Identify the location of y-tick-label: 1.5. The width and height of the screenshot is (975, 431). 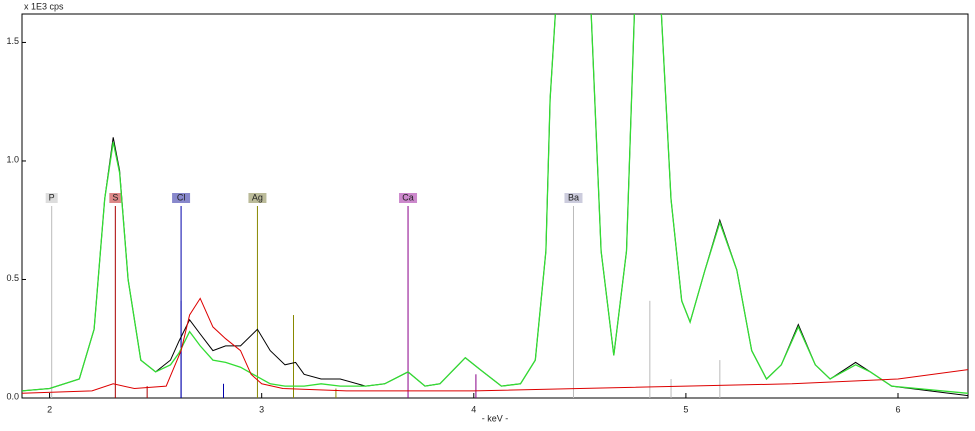
(12, 41).